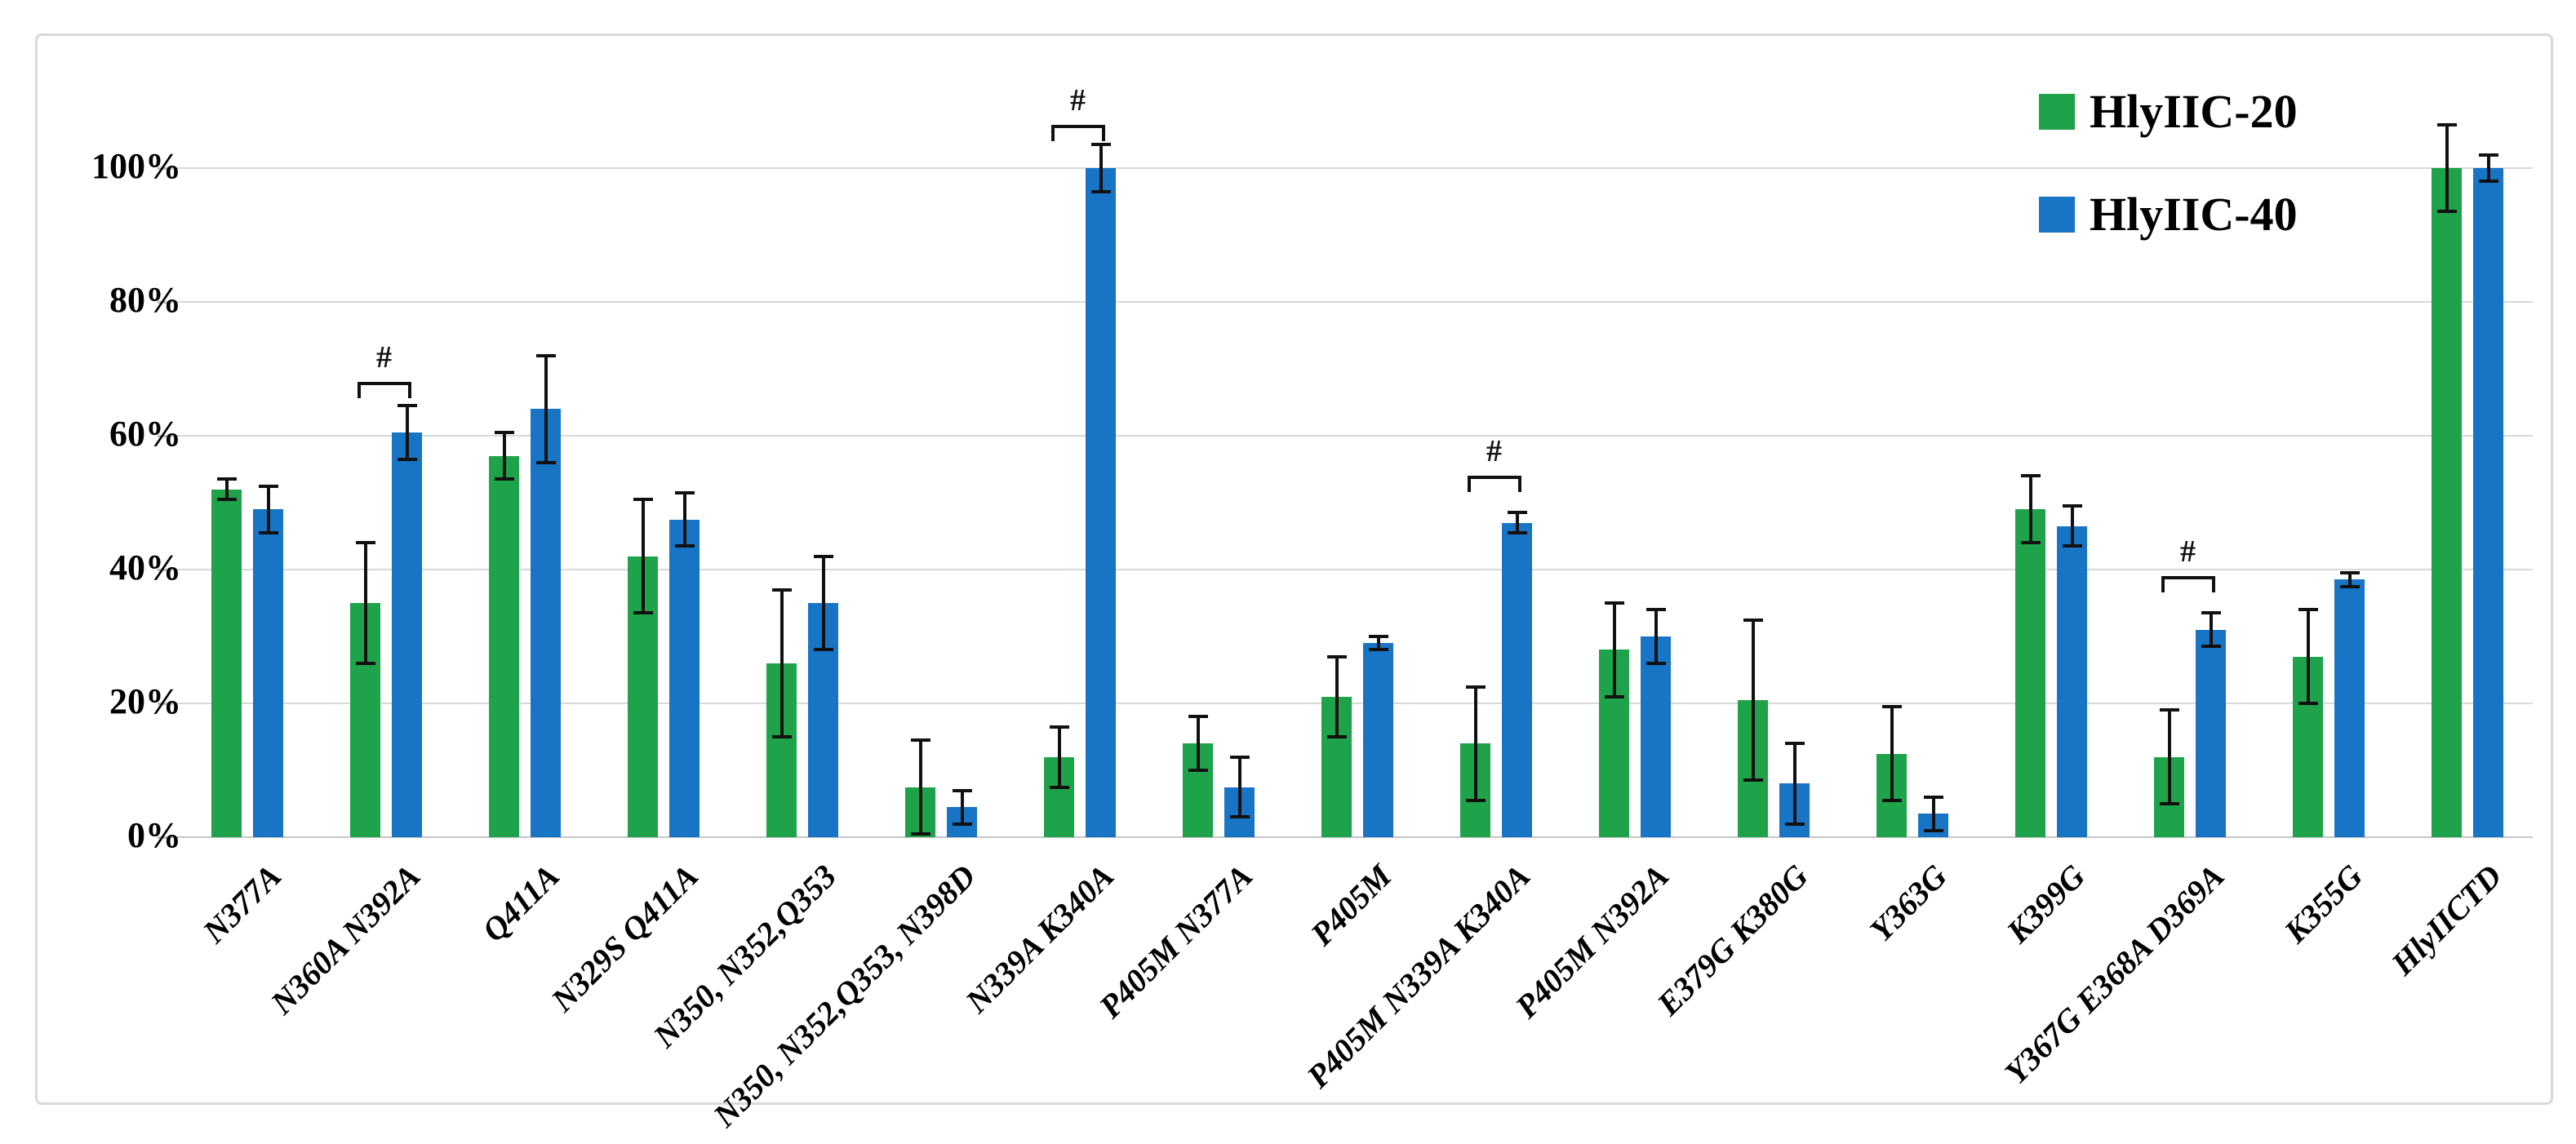 This screenshot has height=1144, width=2576. What do you see at coordinates (136, 166) in the screenshot?
I see `y-axis-label-100%: 100%` at bounding box center [136, 166].